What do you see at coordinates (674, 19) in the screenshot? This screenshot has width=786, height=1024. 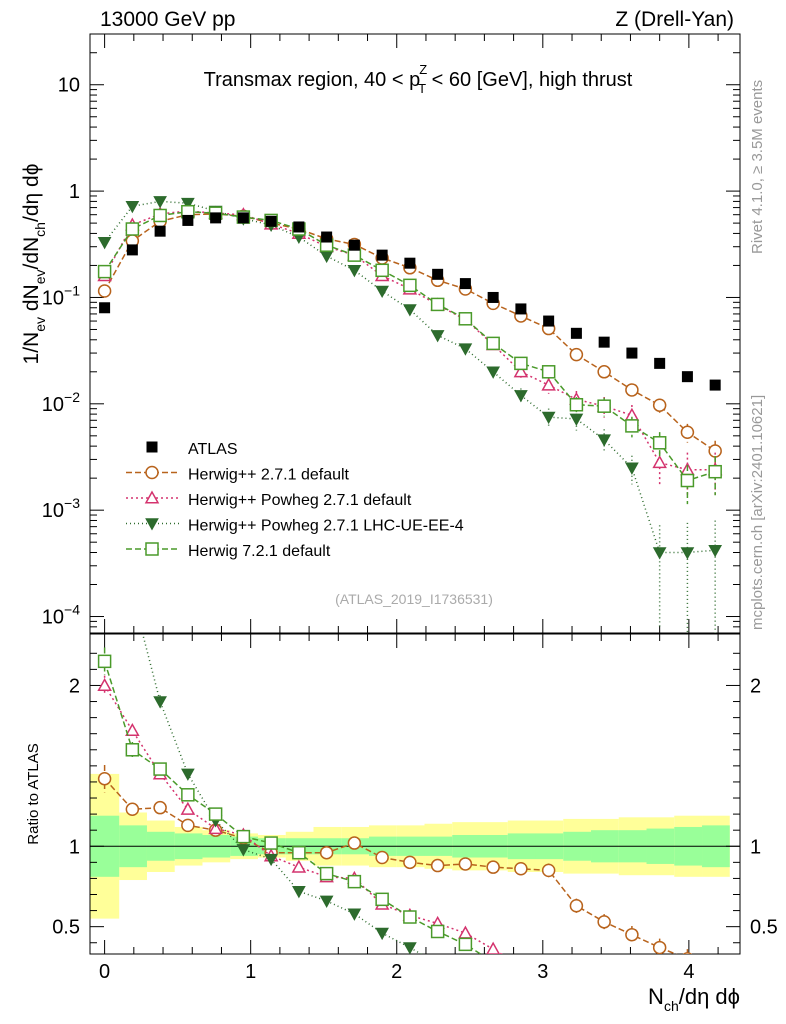 I see `header-right-label: Z (Drell-Yan)` at bounding box center [674, 19].